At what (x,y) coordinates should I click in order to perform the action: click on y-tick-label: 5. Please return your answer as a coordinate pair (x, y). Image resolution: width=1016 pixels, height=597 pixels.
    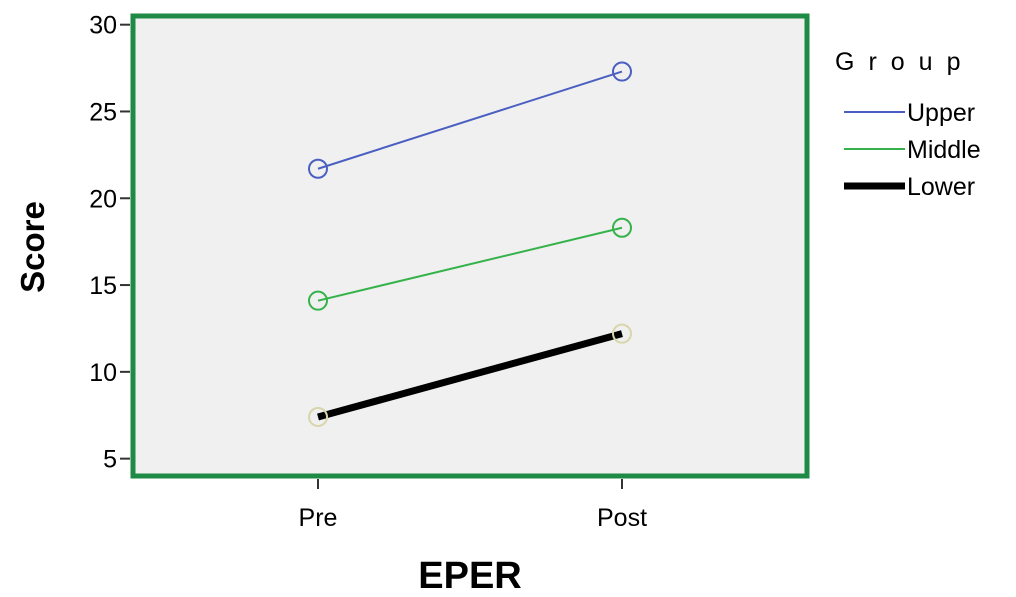
    Looking at the image, I should click on (110, 460).